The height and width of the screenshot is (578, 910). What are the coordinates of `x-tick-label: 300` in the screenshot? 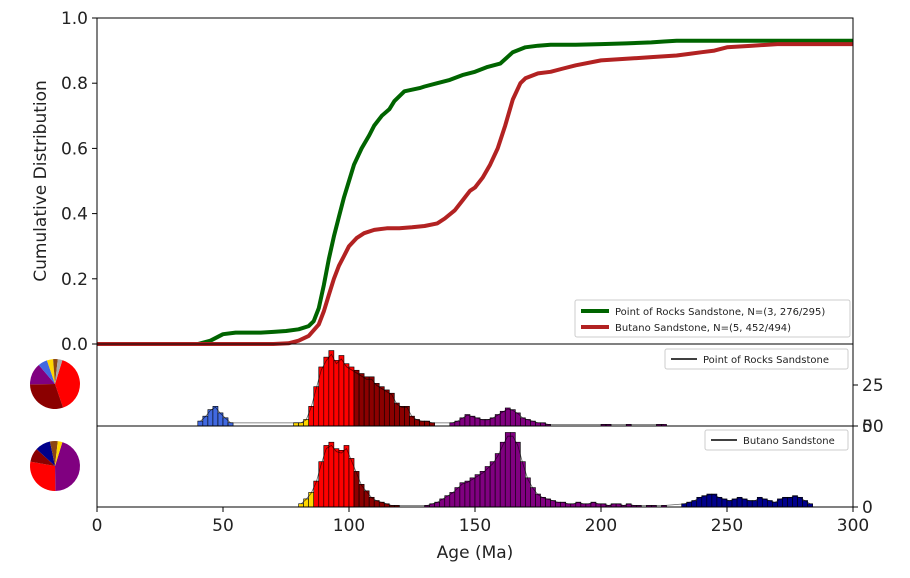 It's located at (853, 526).